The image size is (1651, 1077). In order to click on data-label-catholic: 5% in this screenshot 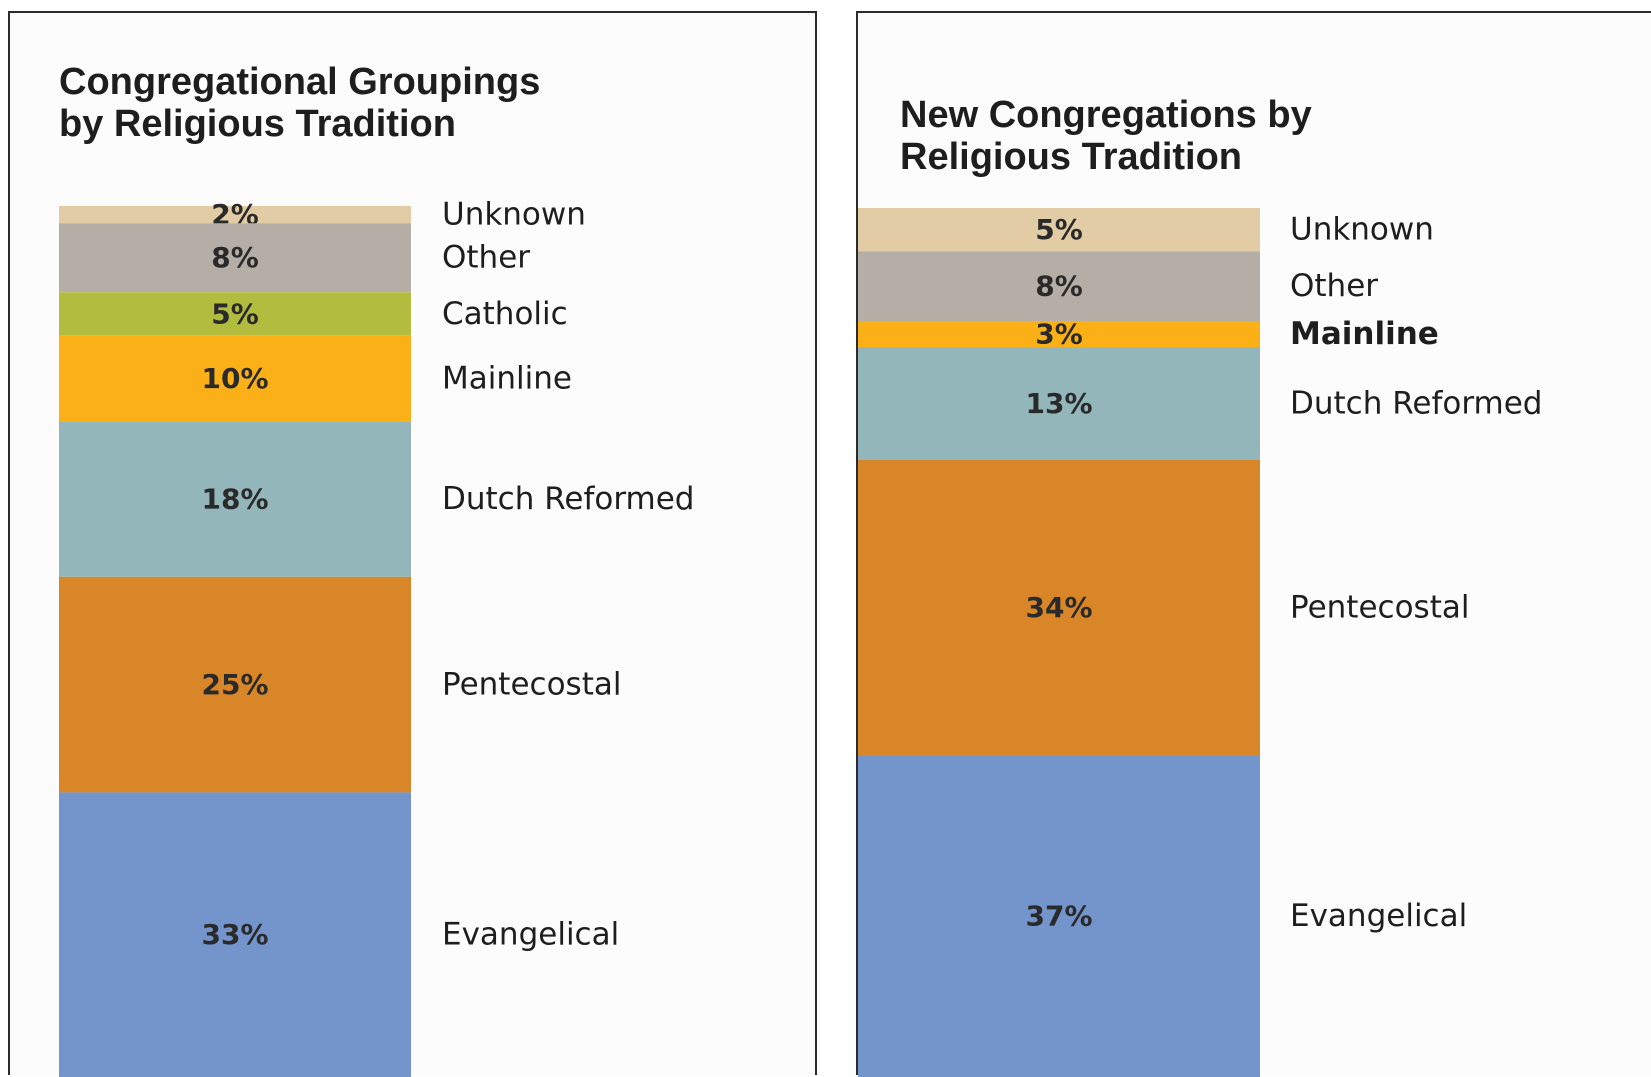, I will do `click(235, 313)`.